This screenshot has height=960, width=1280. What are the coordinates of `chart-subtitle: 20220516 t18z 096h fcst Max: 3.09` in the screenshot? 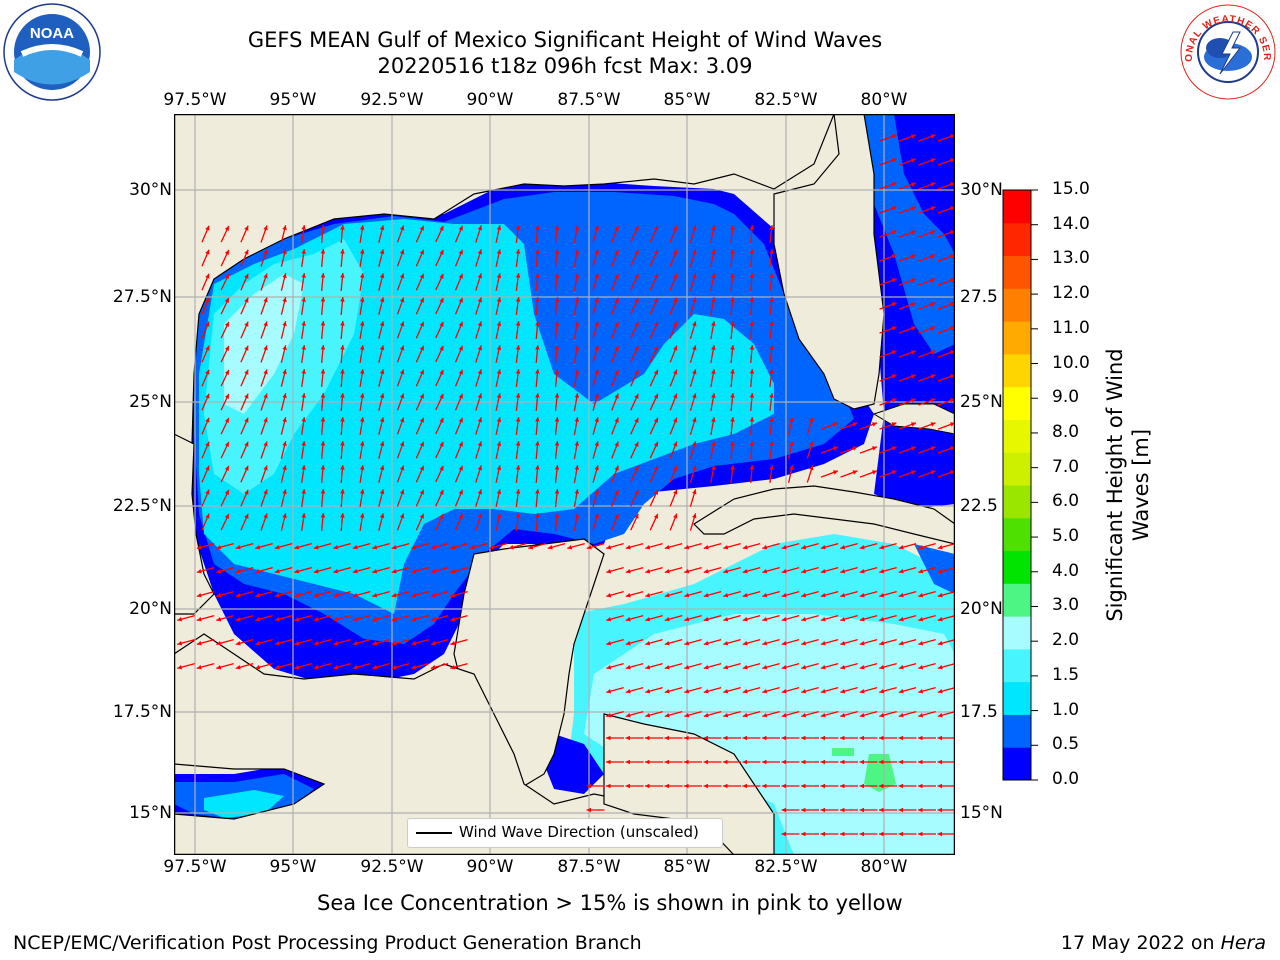 It's located at (565, 66).